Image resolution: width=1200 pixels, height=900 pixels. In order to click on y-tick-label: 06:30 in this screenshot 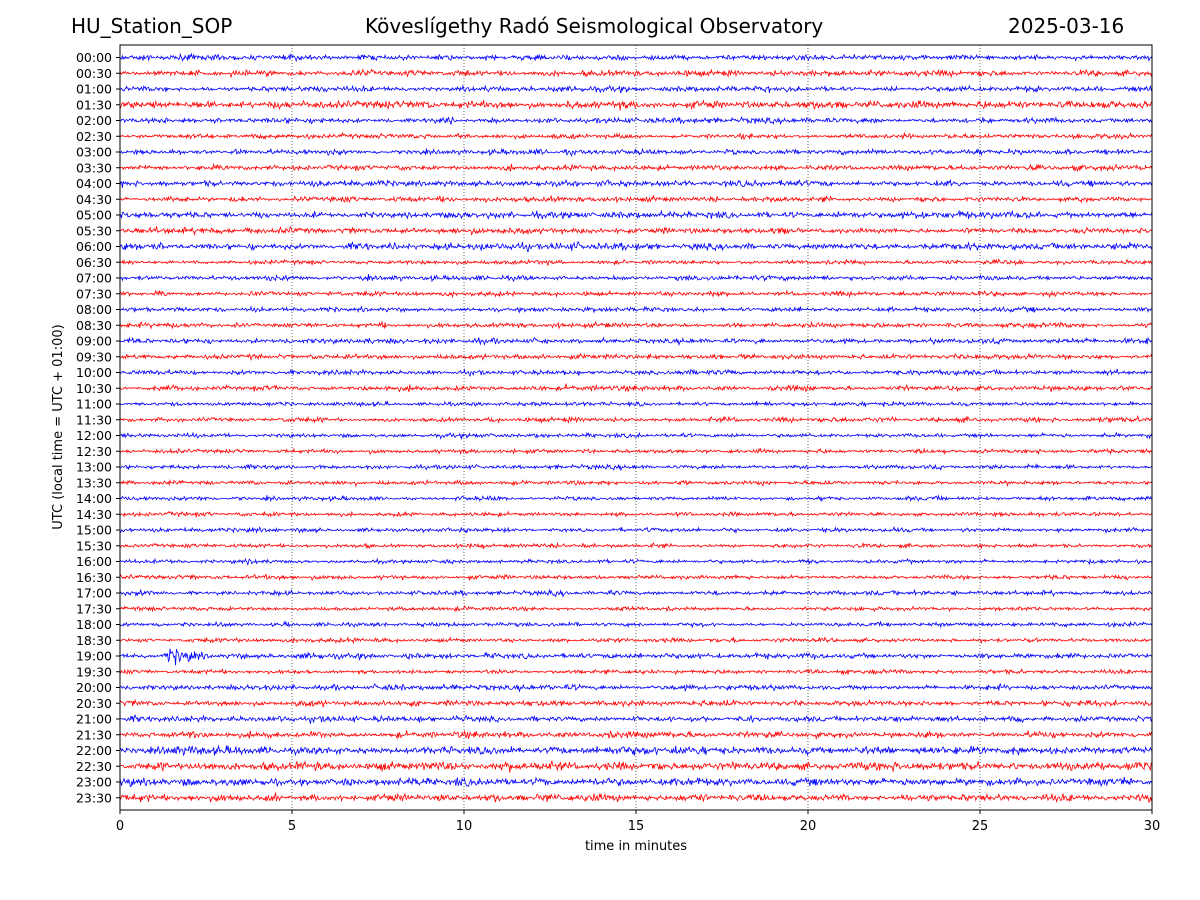, I will do `click(94, 262)`.